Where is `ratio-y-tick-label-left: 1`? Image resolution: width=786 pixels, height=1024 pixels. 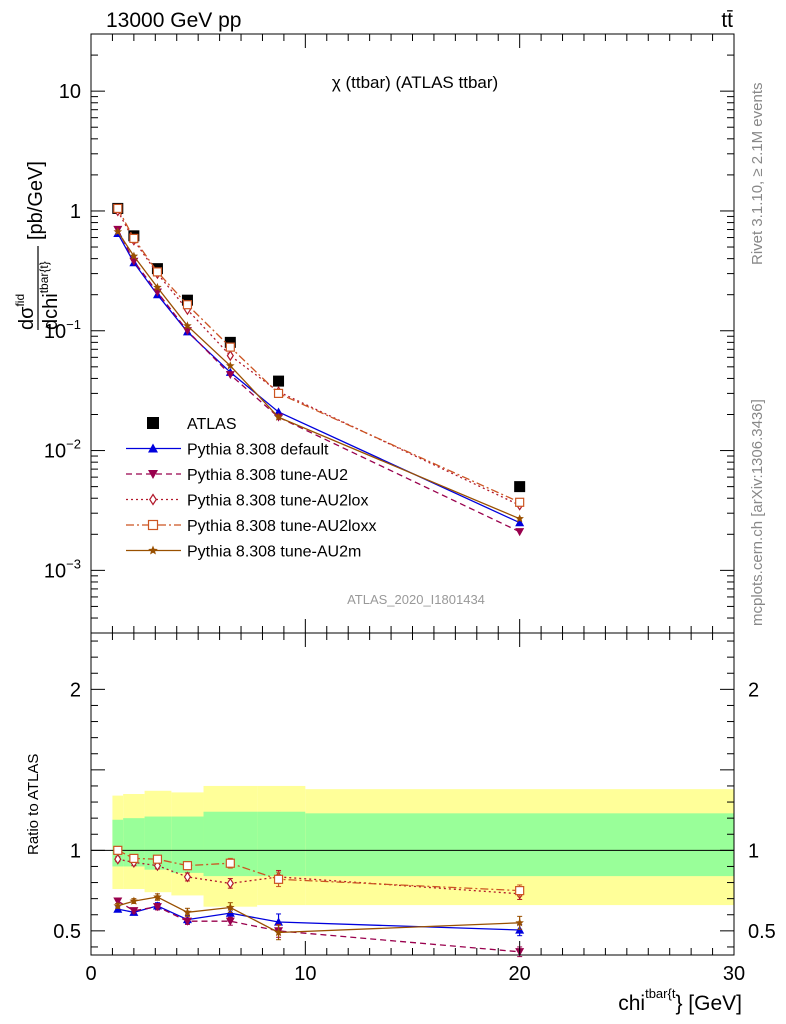 ratio-y-tick-label-left: 1 is located at coordinates (75, 851).